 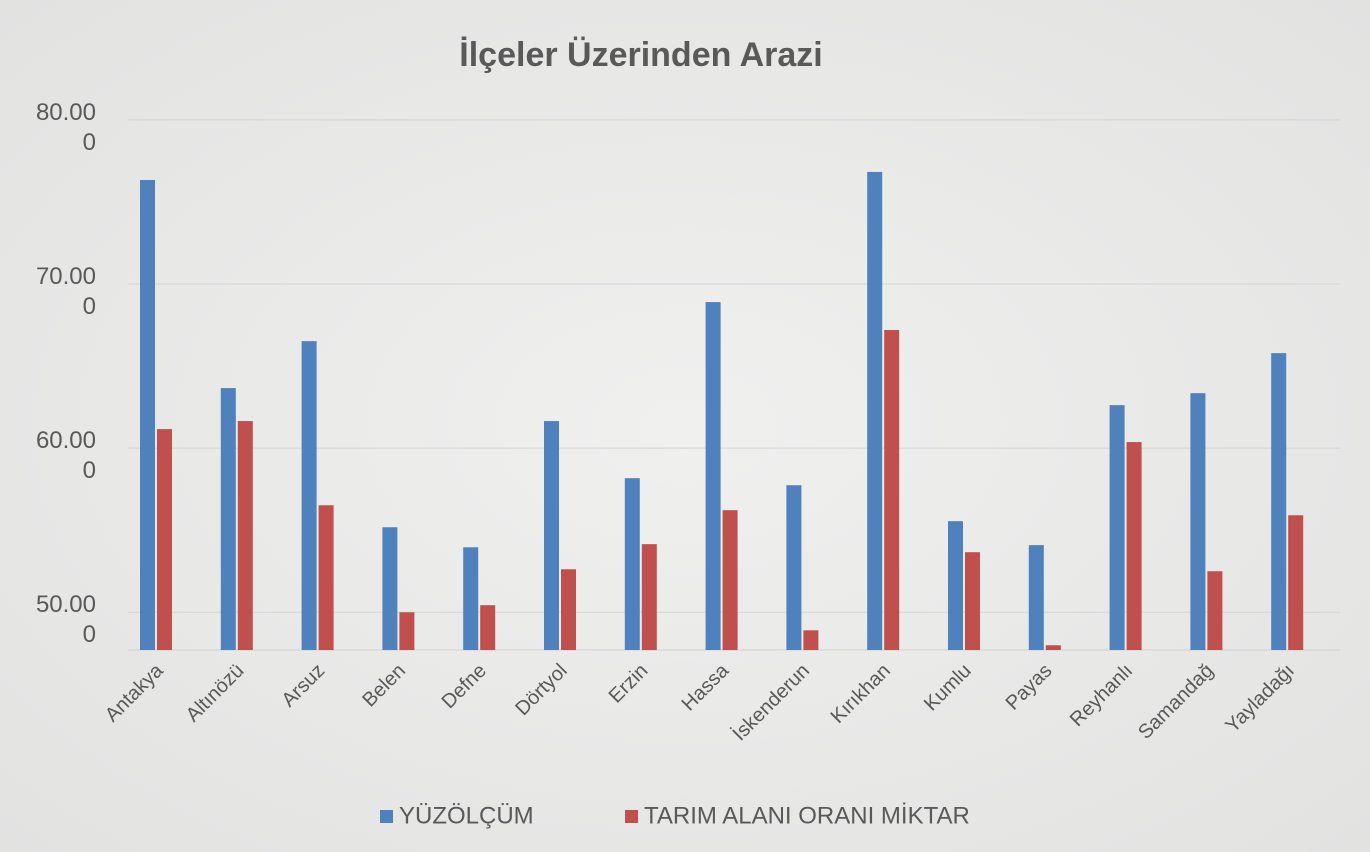 I want to click on x-tick-label: Erzin, so click(x=629, y=684).